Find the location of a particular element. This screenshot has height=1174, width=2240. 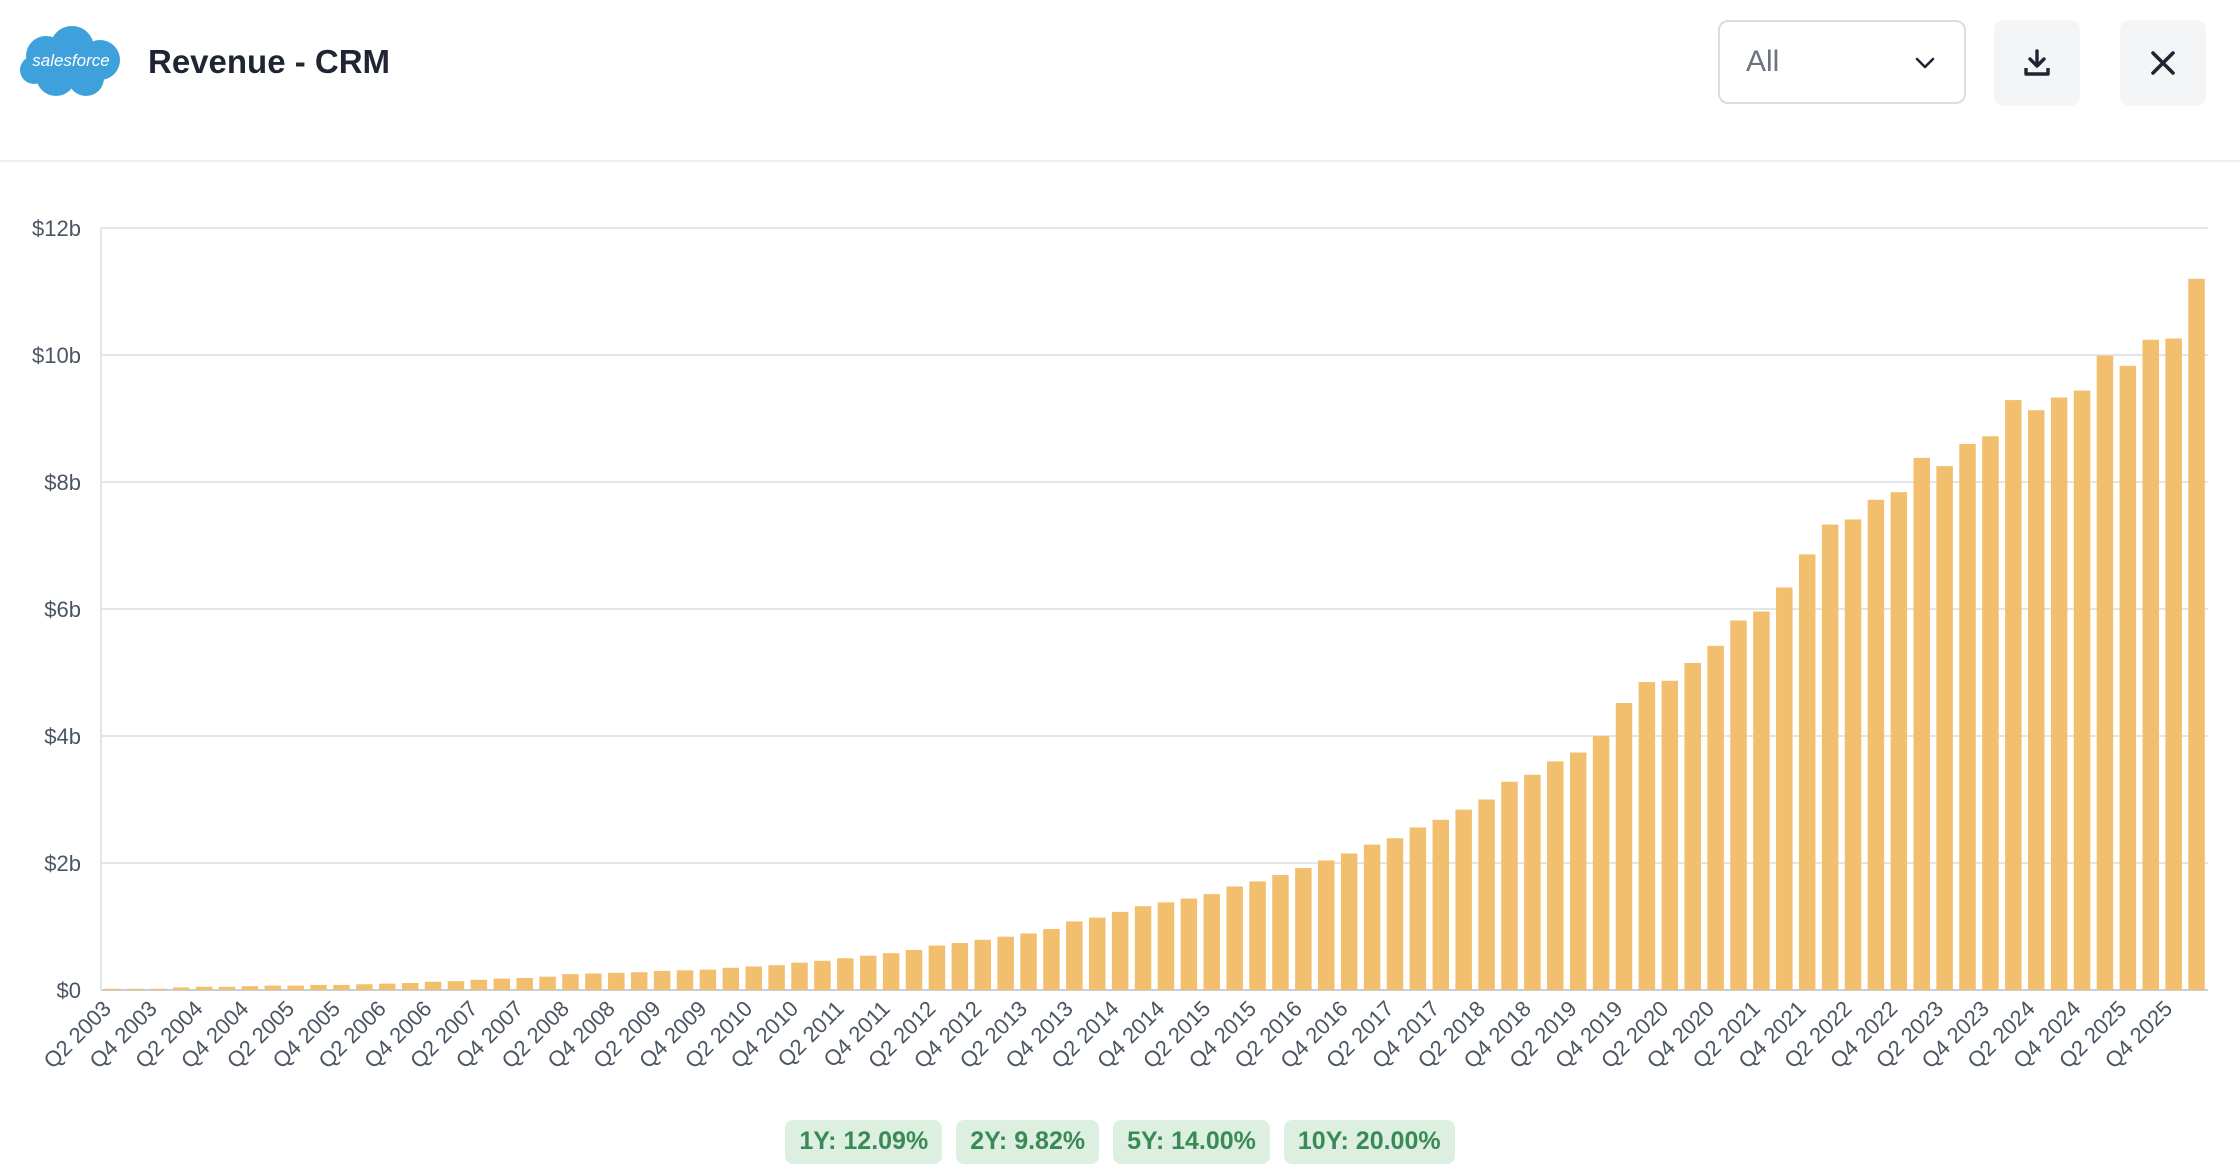

bar-q3-2016 is located at coordinates (1326, 925).